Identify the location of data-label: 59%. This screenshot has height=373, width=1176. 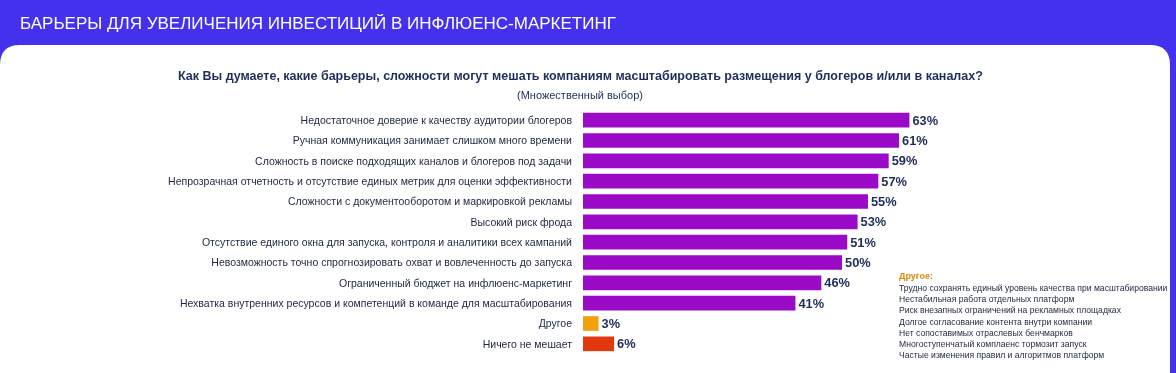
(904, 161).